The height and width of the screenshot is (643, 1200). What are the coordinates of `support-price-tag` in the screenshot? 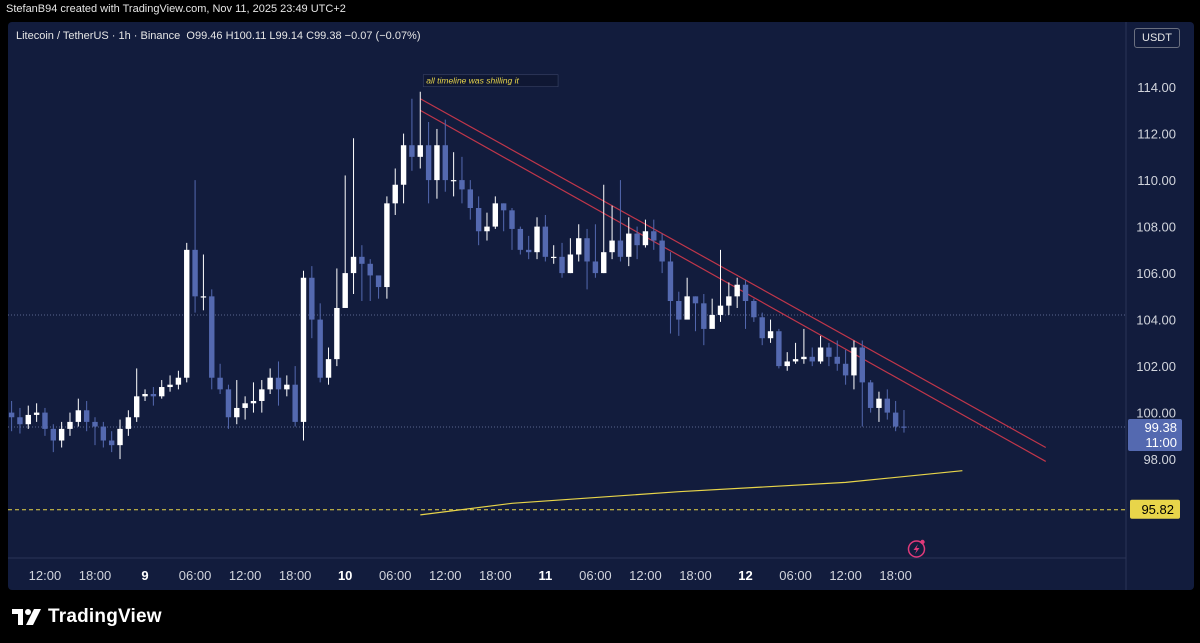 It's located at (1155, 509).